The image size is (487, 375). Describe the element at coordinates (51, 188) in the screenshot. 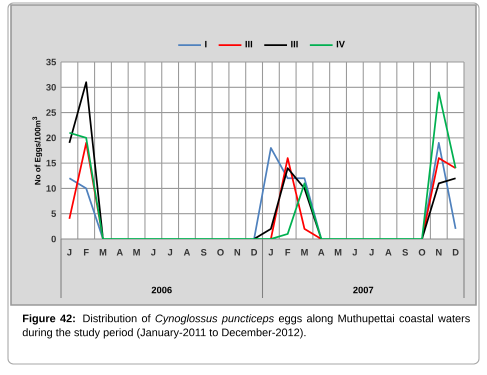

I see `y-tick-label: 10` at that location.